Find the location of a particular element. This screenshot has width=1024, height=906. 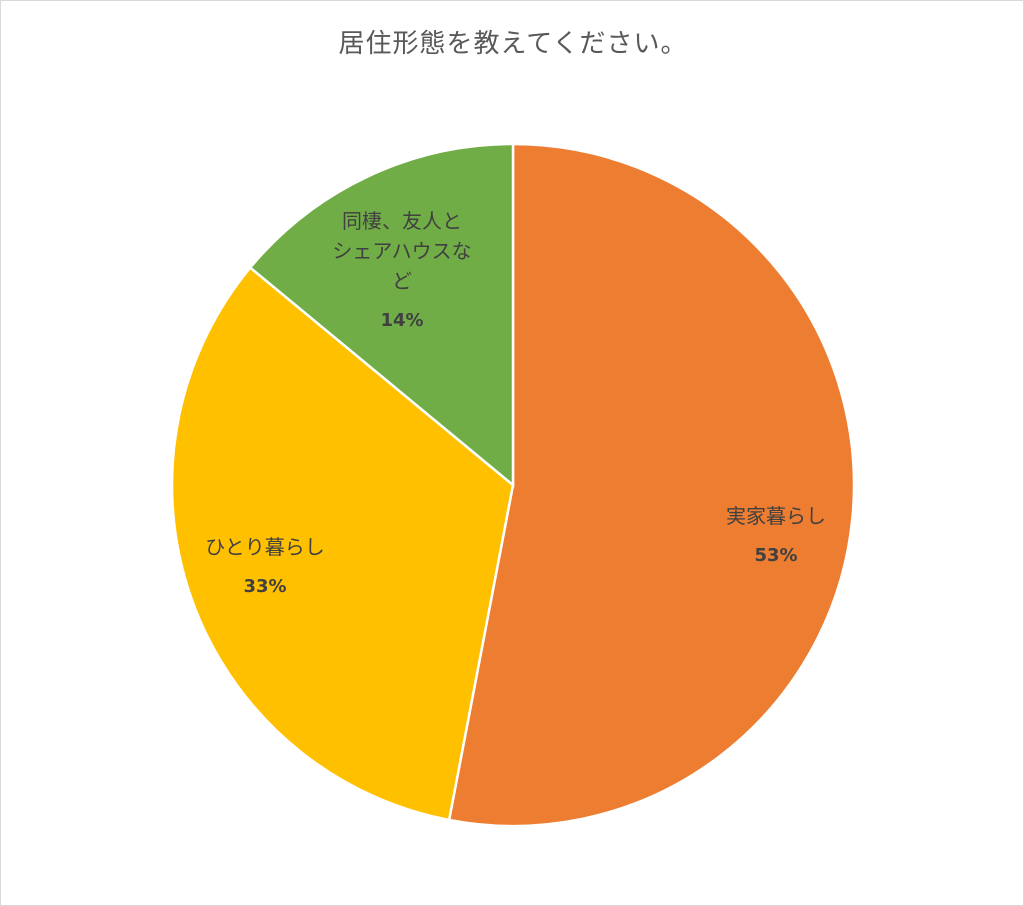

slice-label-0-line-0: 実家暮らし is located at coordinates (776, 516).